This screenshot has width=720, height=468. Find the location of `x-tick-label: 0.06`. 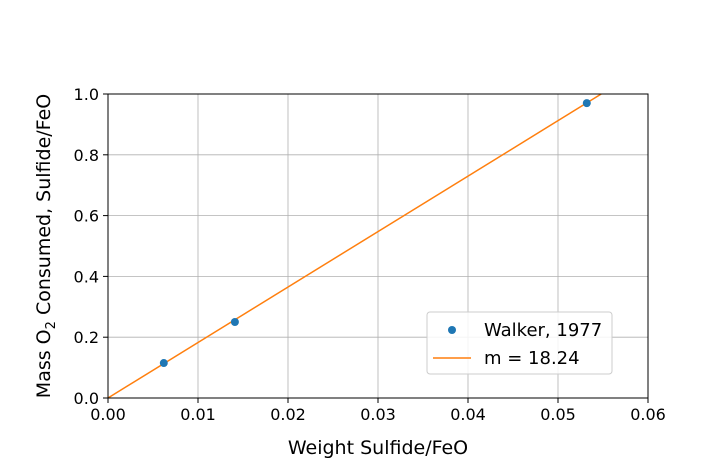

x-tick-label: 0.06 is located at coordinates (648, 414).